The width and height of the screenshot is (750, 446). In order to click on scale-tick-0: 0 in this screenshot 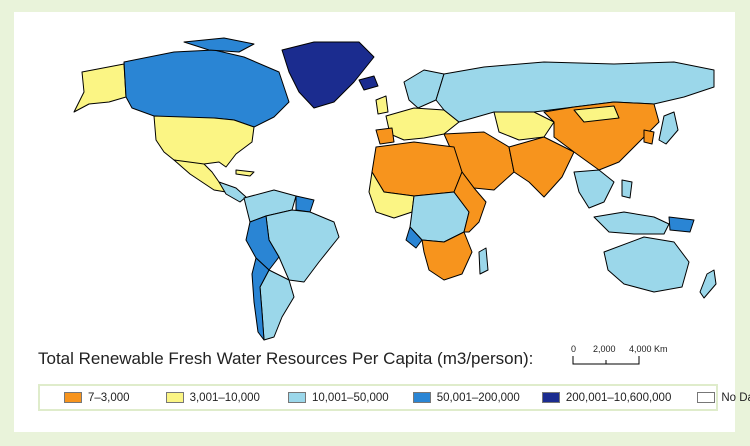, I will do `click(573, 349)`.